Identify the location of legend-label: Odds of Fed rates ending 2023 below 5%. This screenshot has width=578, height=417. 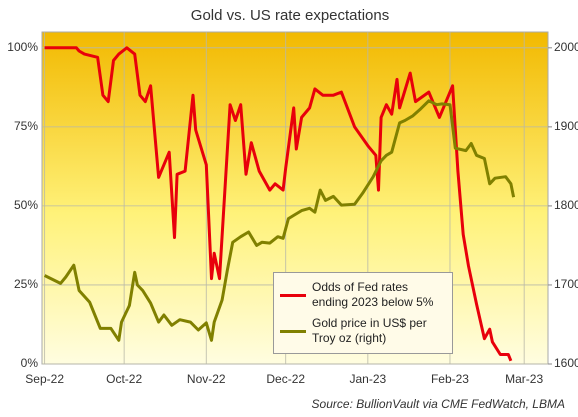
(373, 294).